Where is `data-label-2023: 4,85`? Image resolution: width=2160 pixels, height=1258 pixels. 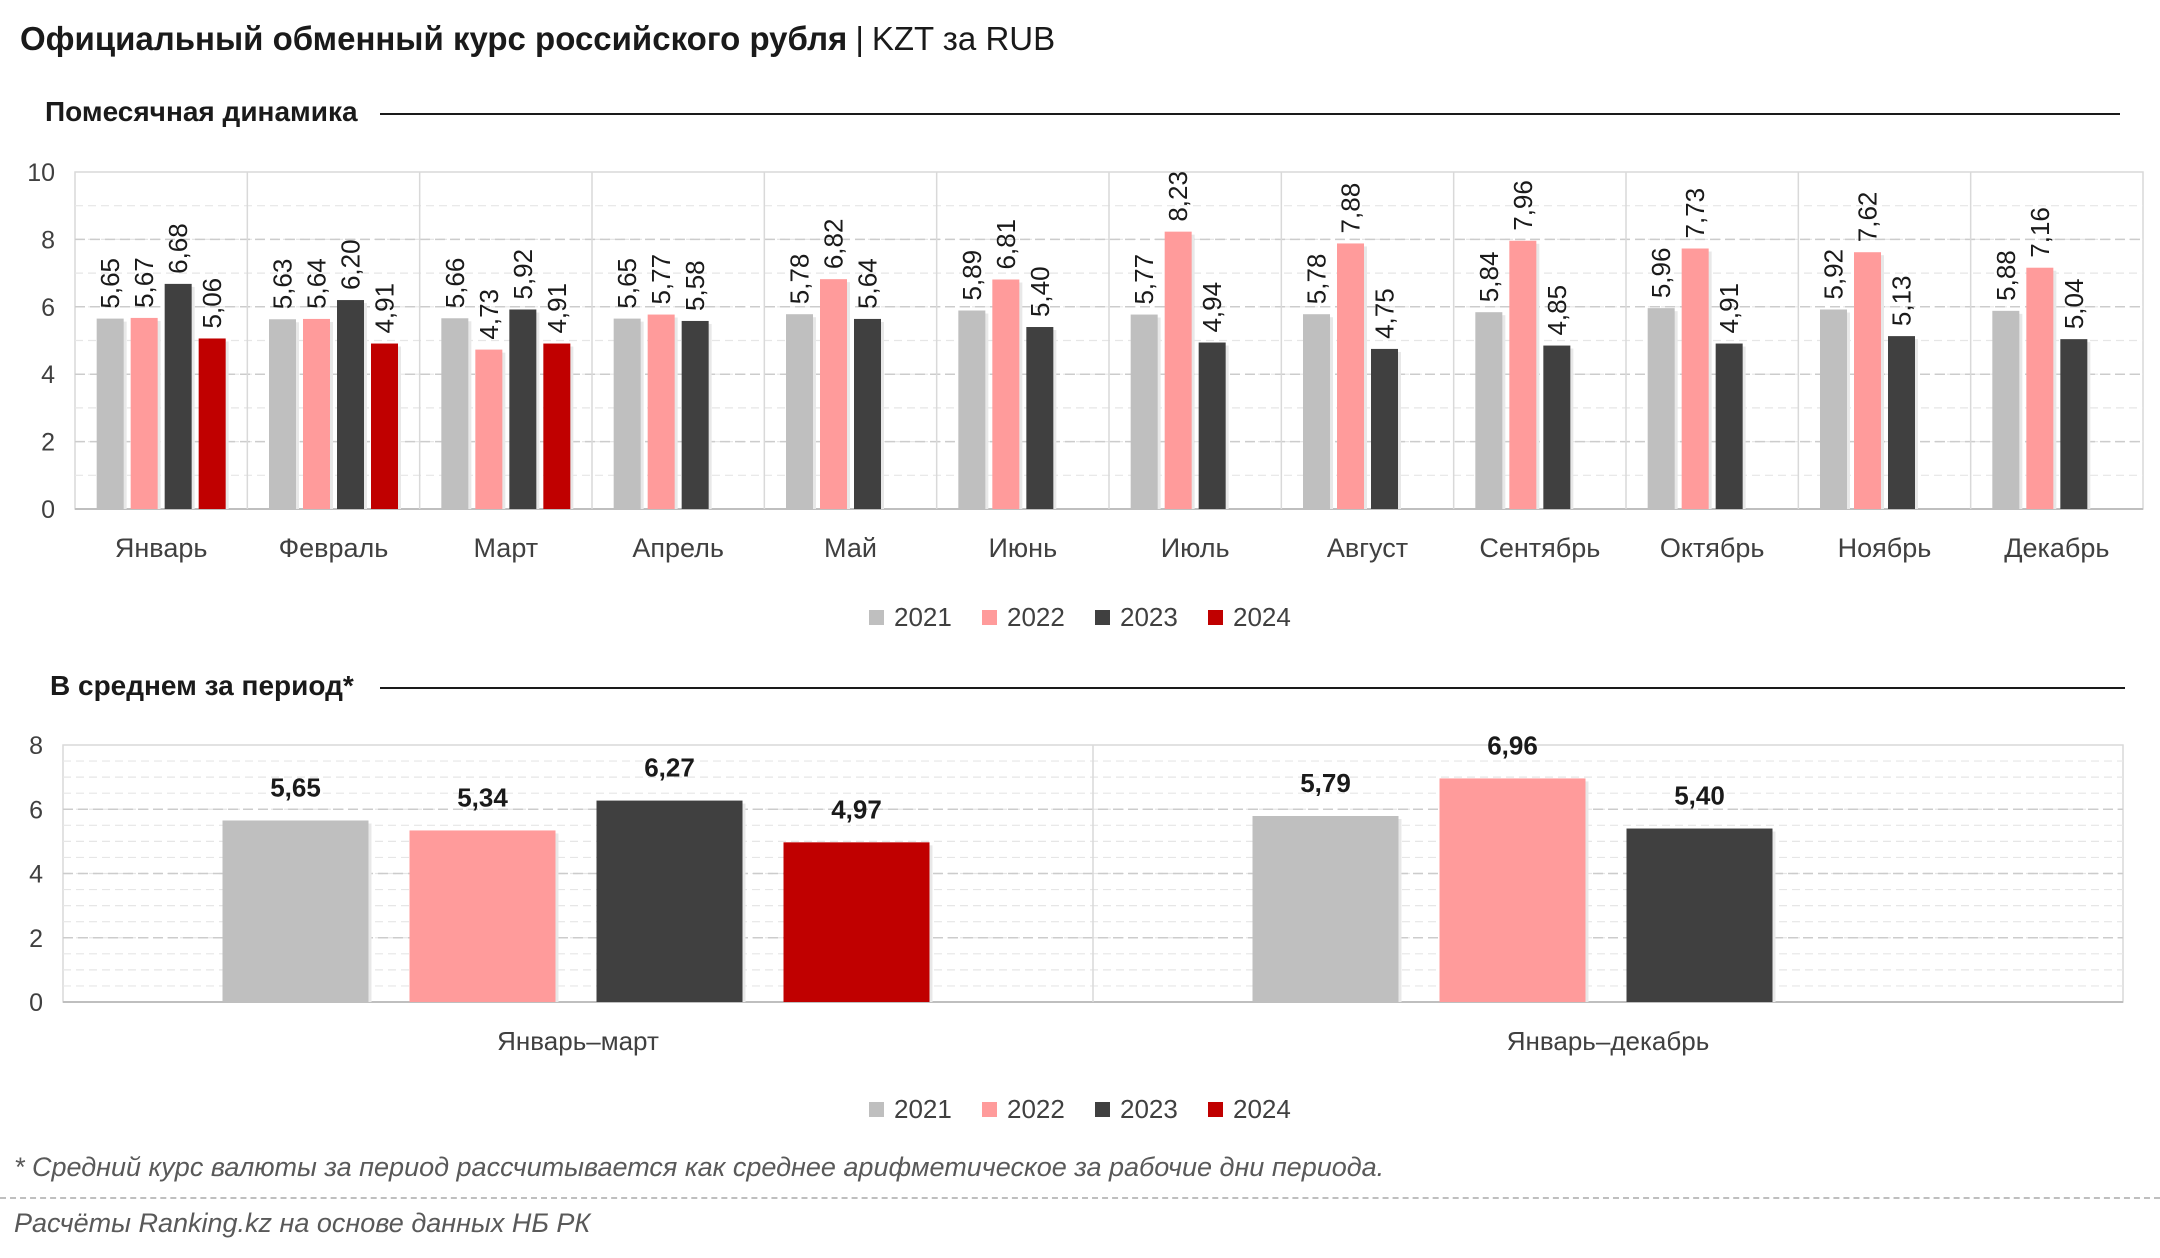 data-label-2023: 4,85 is located at coordinates (1557, 310).